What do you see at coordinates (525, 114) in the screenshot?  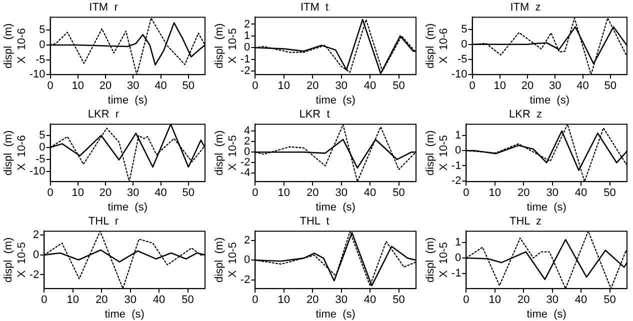 I see `chart-title: LKR z` at bounding box center [525, 114].